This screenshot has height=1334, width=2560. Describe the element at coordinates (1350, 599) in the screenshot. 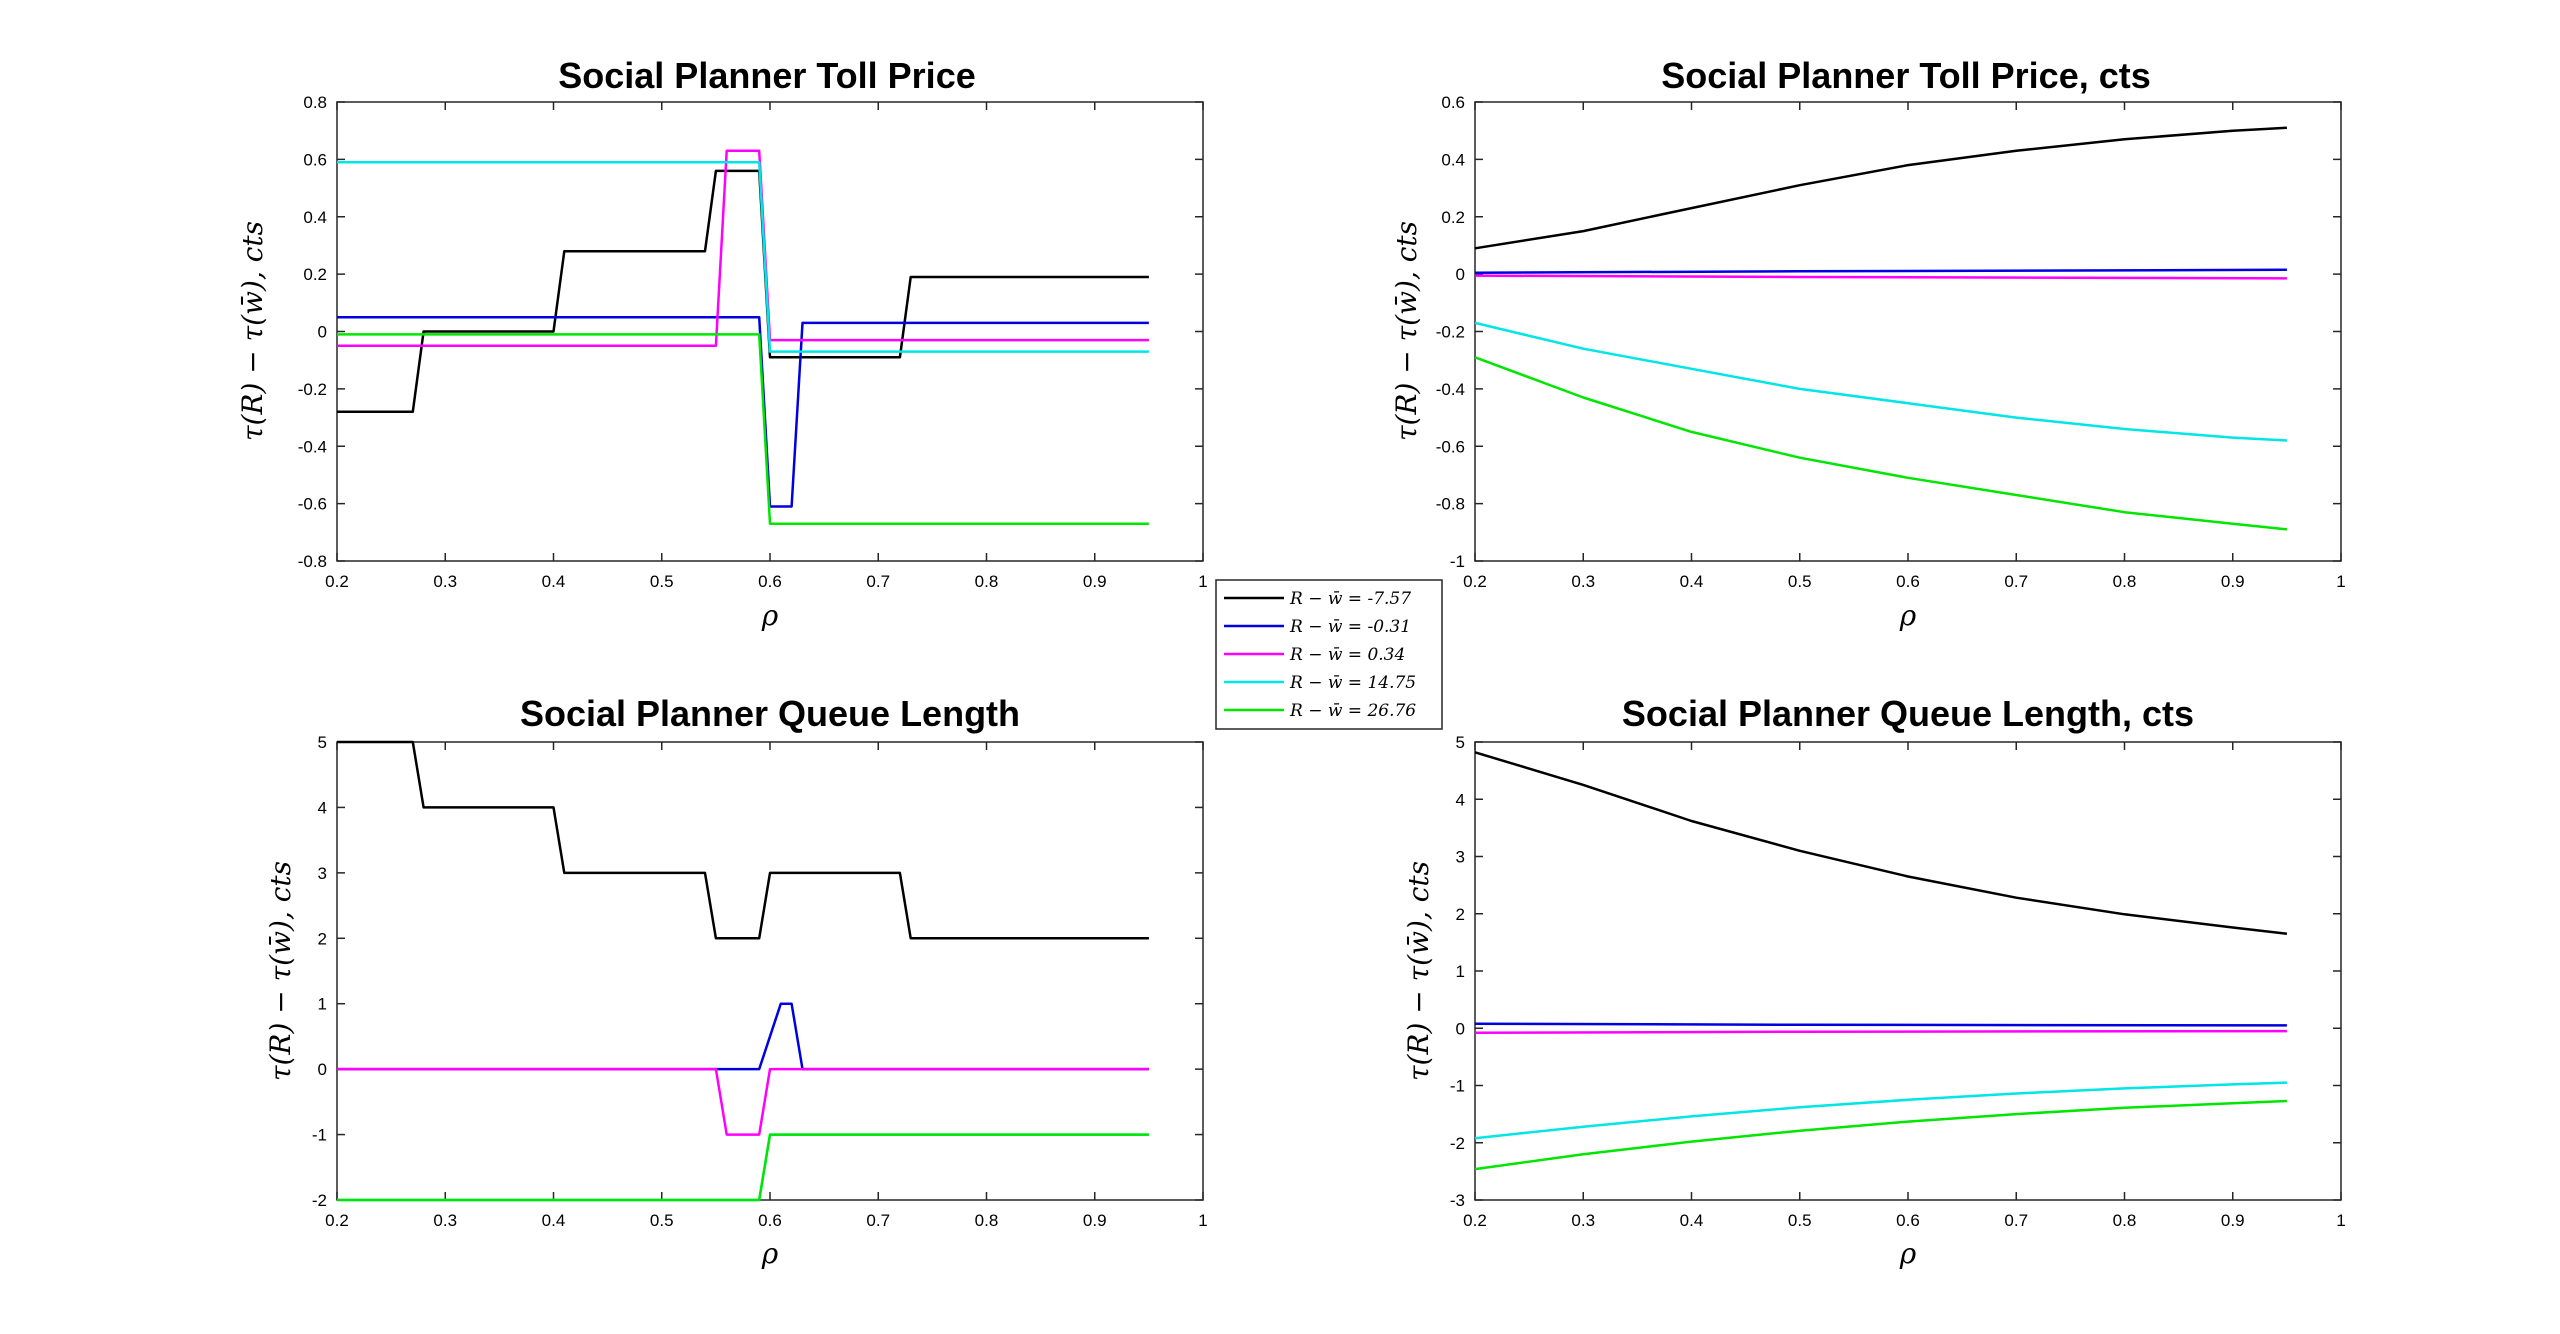

I see `legend-label: R − w̄ = -7.57` at that location.